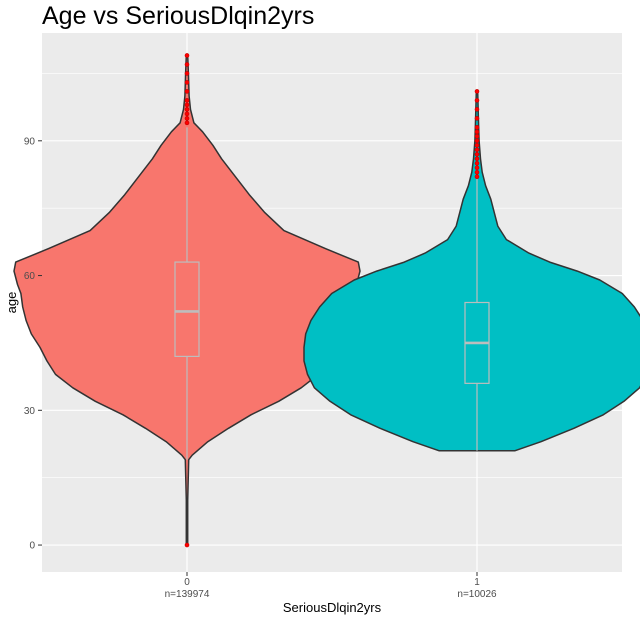 This screenshot has width=640, height=628. What do you see at coordinates (477, 594) in the screenshot?
I see `x-count-label: n=10026` at bounding box center [477, 594].